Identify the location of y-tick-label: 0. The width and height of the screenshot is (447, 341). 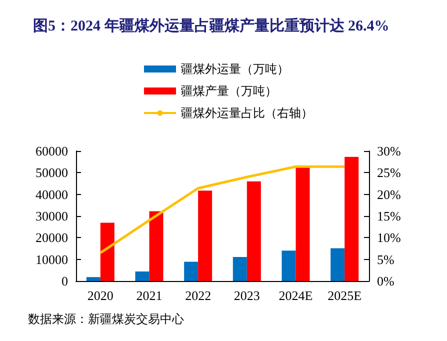
(65, 281).